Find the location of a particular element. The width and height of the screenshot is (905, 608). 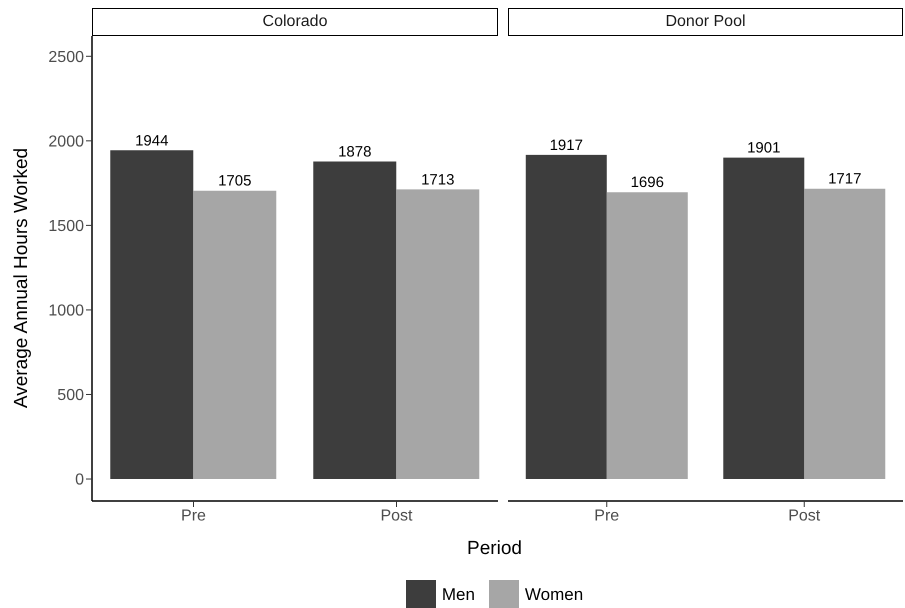

data-label: 1917 is located at coordinates (566, 145).